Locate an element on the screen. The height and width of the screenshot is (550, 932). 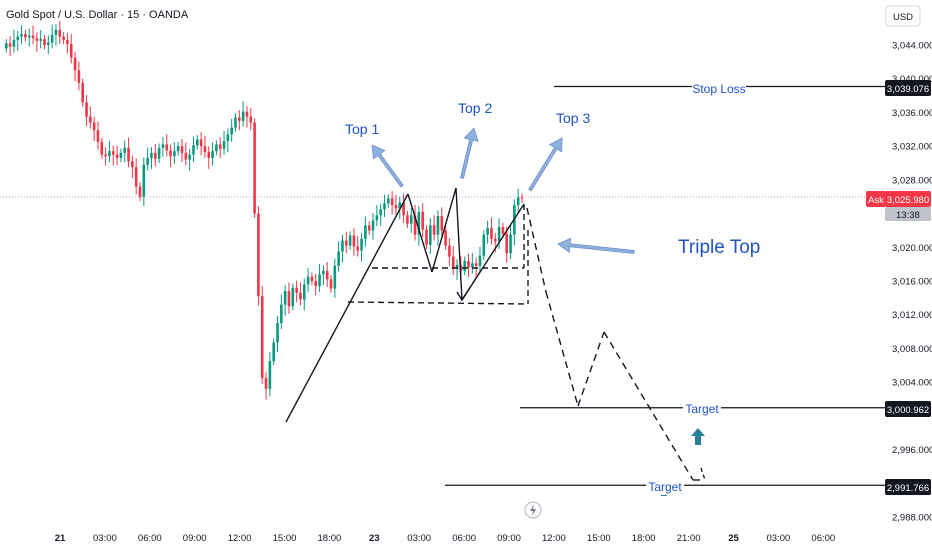
currency-box is located at coordinates (903, 16).